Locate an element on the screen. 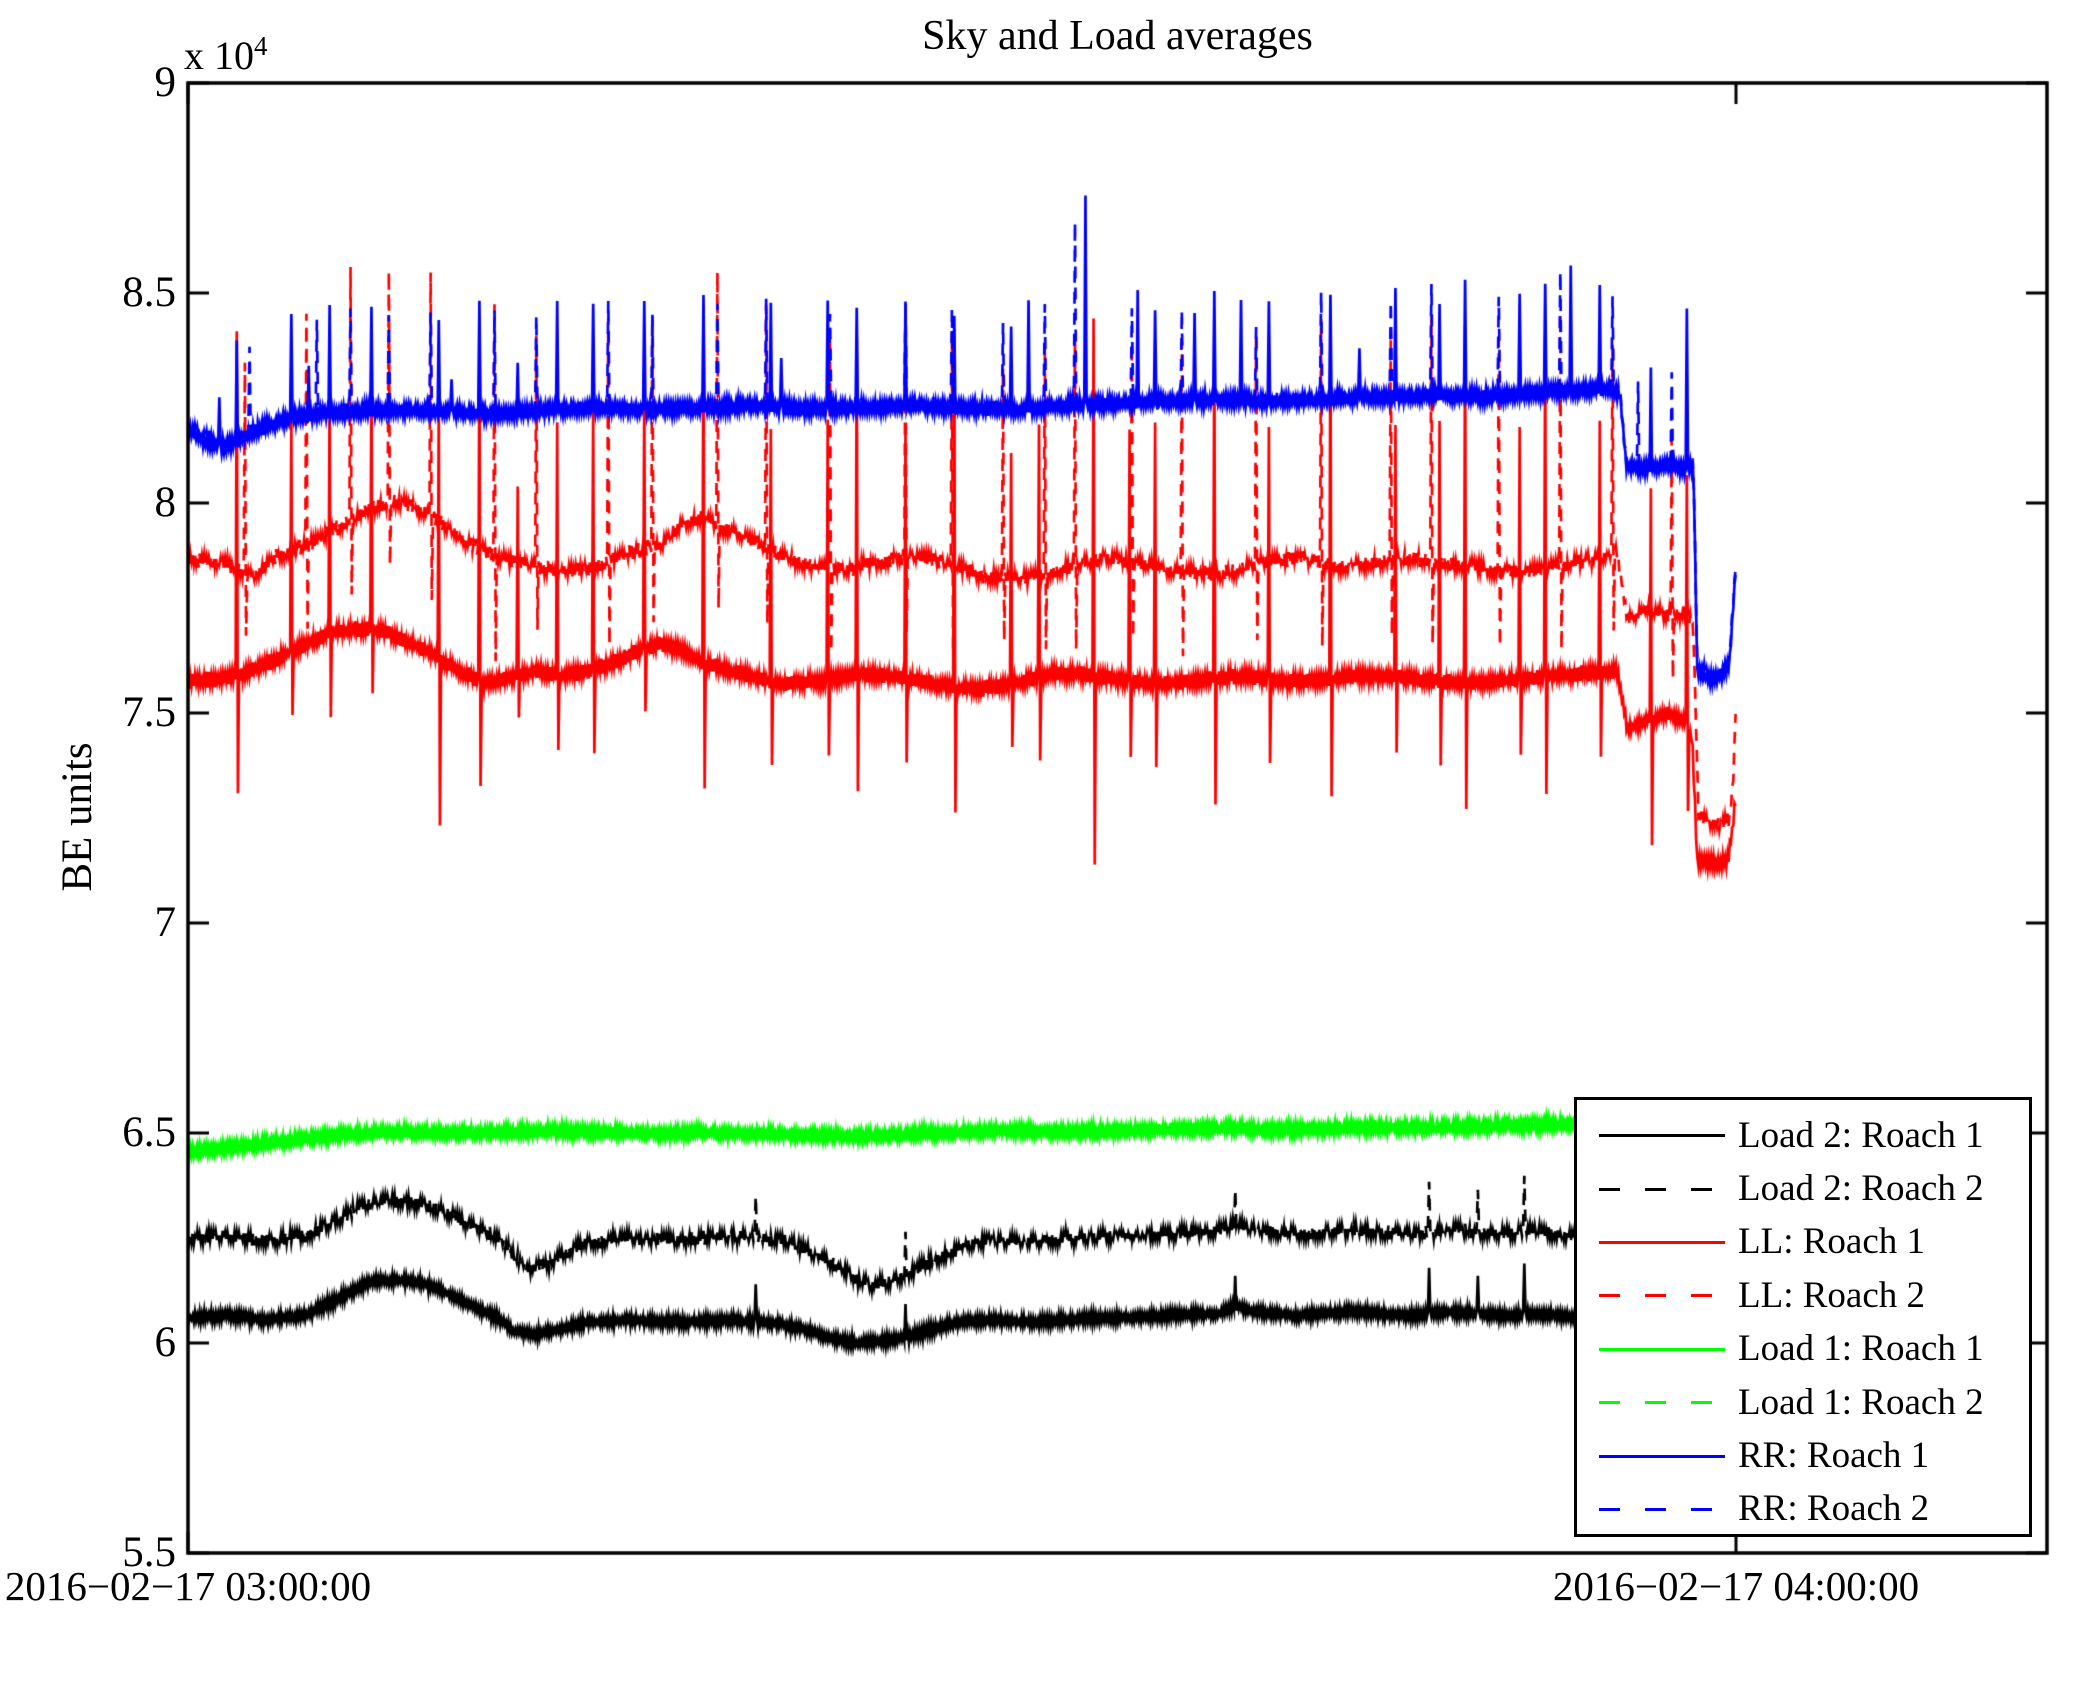  legend-line-sample-blue-solid is located at coordinates (1662, 1456).